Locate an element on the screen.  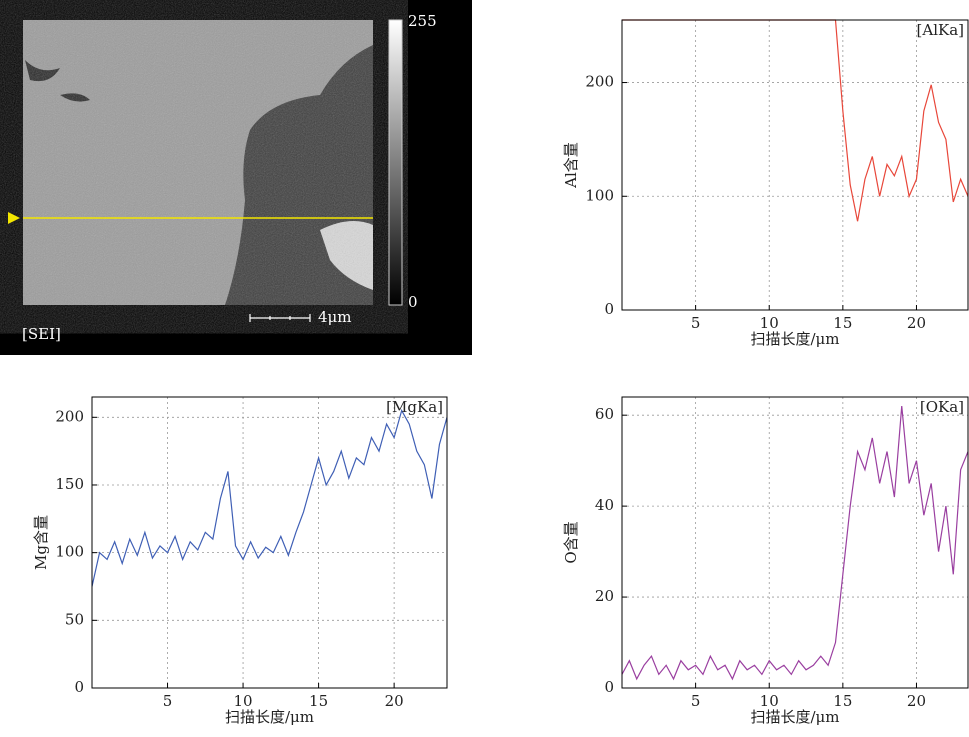
scale-bar-label: 4μm is located at coordinates (335, 317).